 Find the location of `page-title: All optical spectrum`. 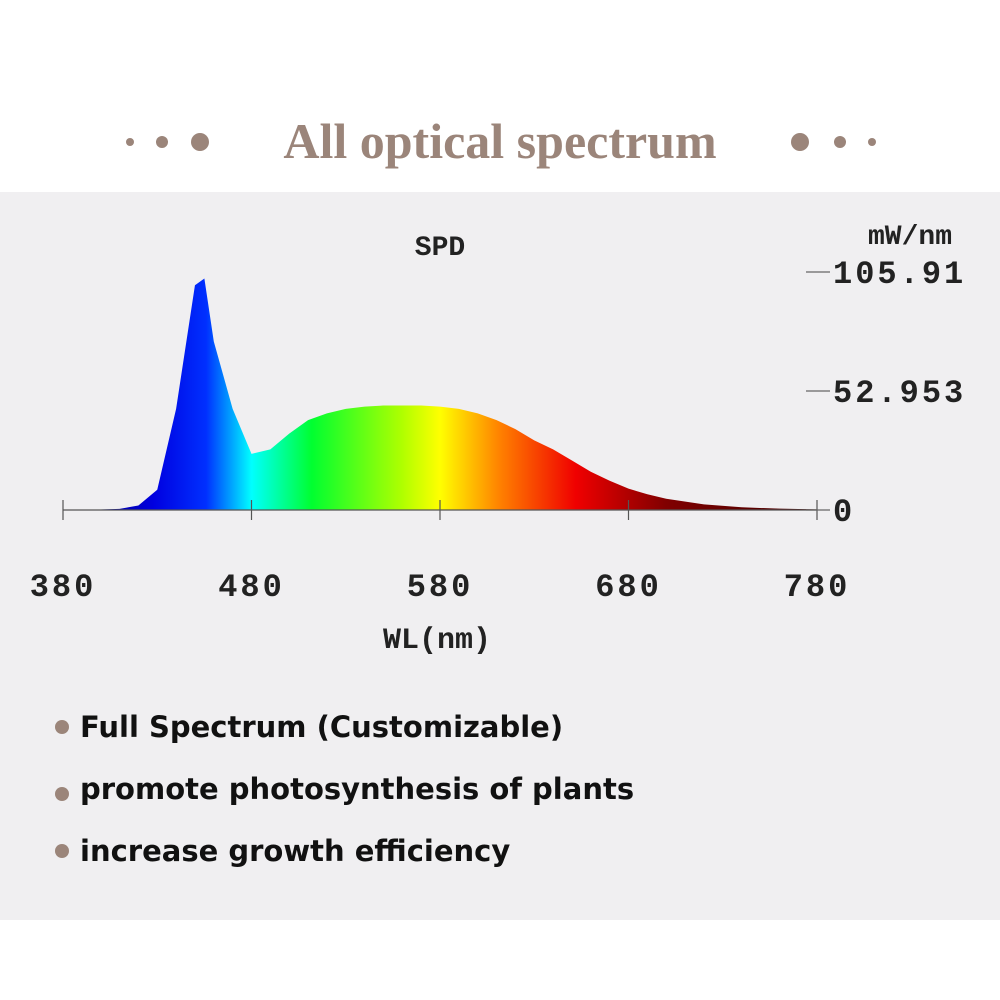

page-title: All optical spectrum is located at coordinates (499, 141).